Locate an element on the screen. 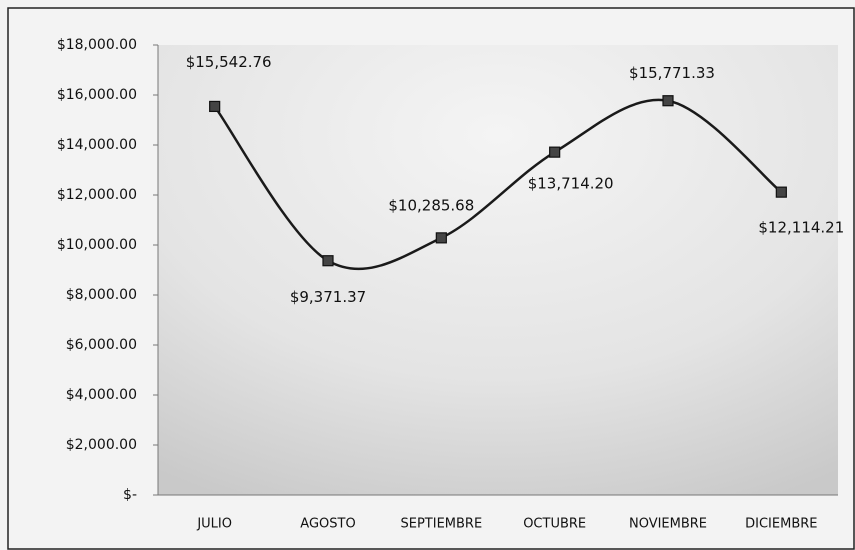 This screenshot has height=550, width=855. y-tick-label: $8,000.00 is located at coordinates (101, 295).